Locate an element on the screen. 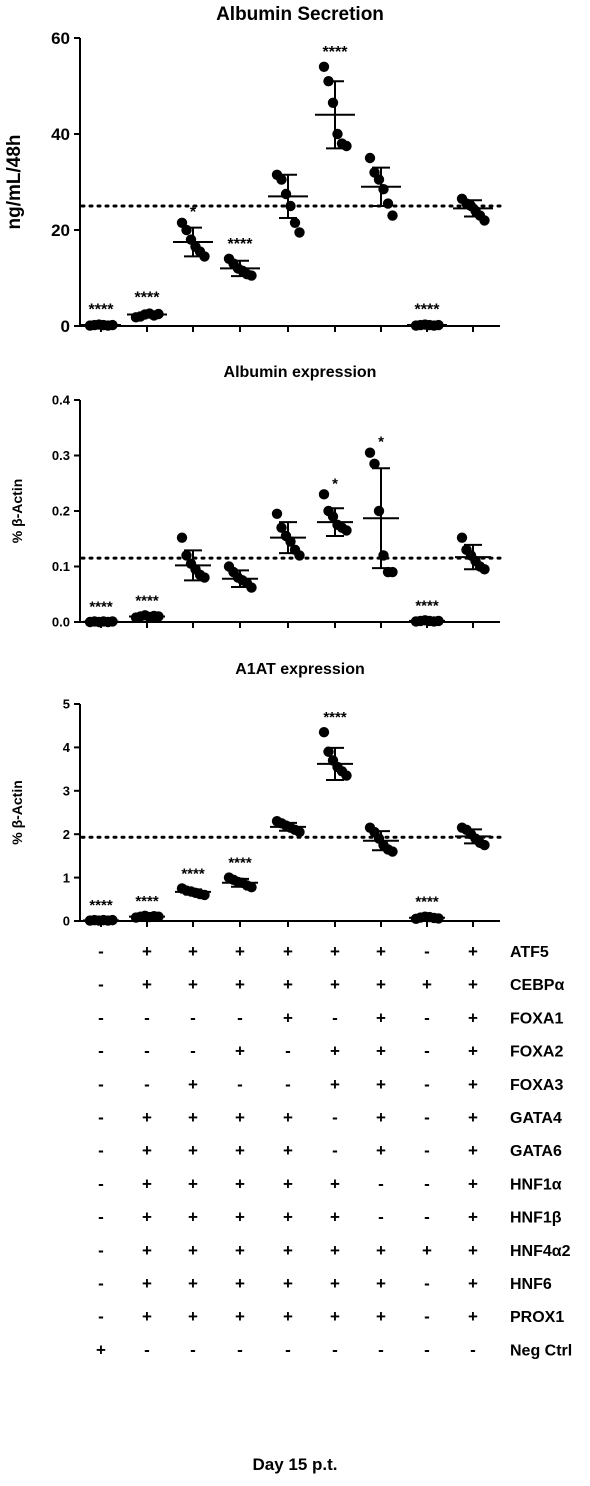 Image resolution: width=590 pixels, height=1486 pixels. y-tick-label: 0.1 is located at coordinates (61, 566).